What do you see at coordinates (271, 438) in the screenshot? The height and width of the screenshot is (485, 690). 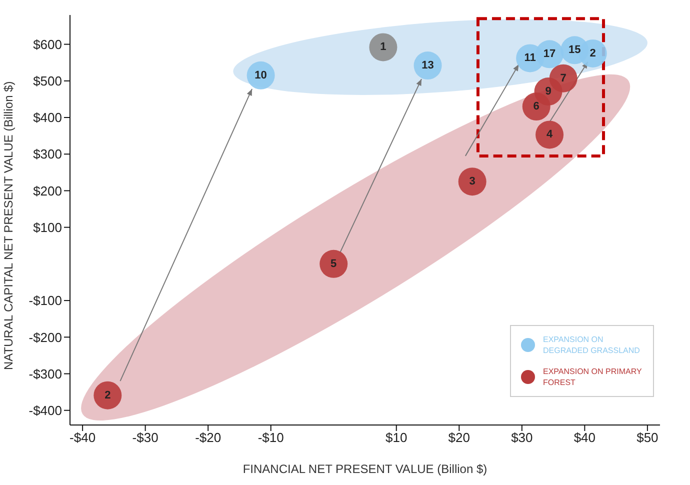 I see `x-tick-label: -$10` at bounding box center [271, 438].